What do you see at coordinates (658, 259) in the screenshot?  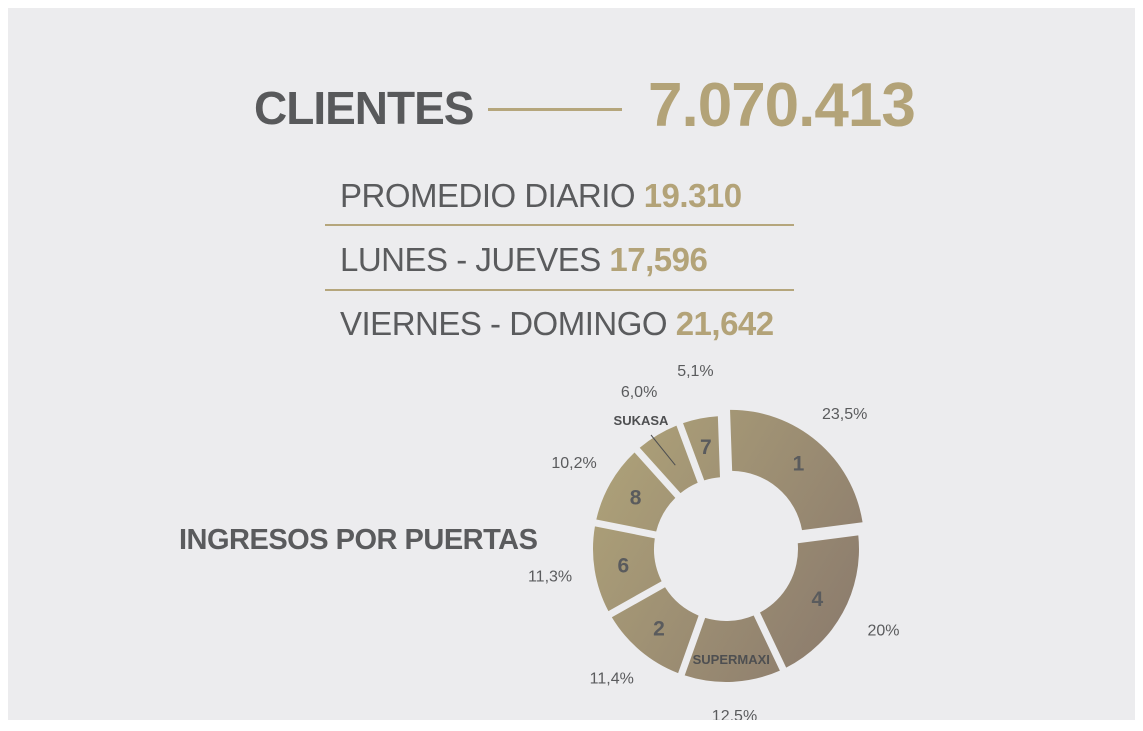 I see `stat-value: 17,596` at bounding box center [658, 259].